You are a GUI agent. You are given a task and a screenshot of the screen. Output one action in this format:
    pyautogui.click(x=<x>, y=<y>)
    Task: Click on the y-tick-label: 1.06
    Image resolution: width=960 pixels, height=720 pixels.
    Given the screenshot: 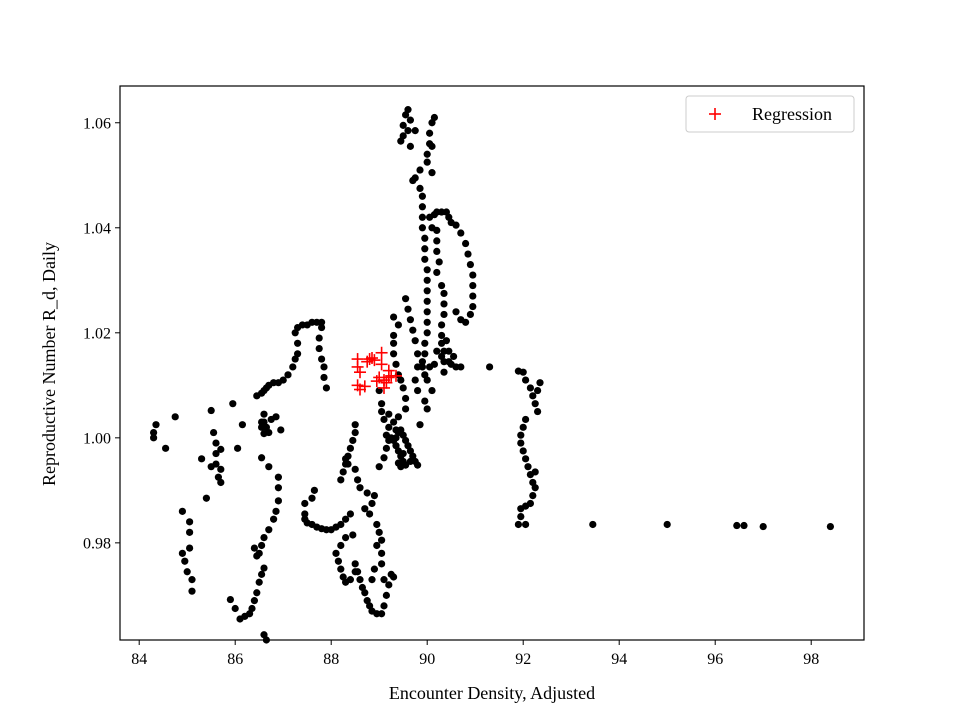 What is the action you would take?
    pyautogui.click(x=97, y=123)
    